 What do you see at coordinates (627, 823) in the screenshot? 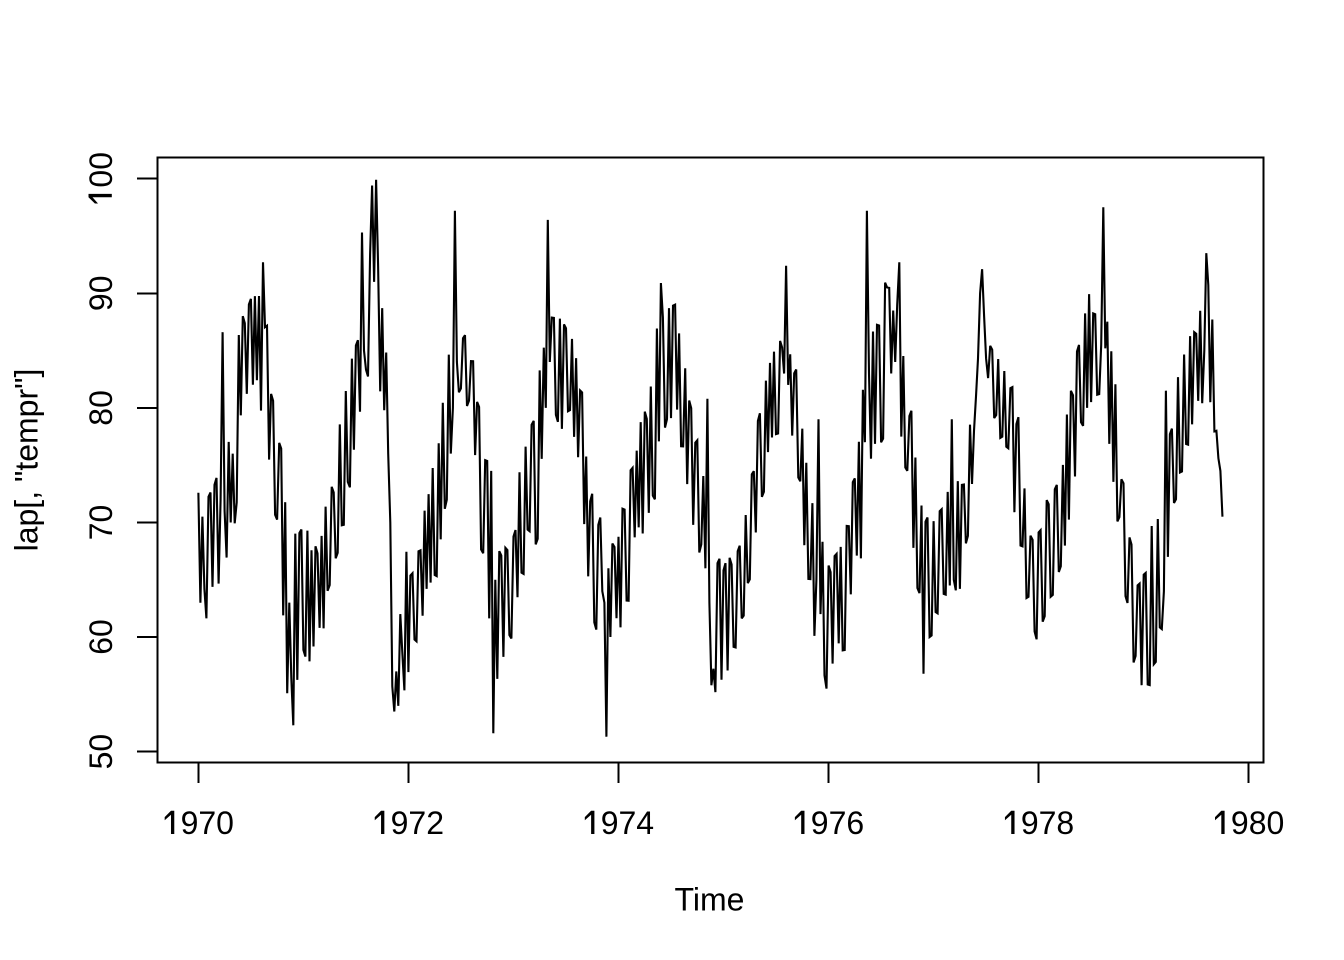
I see `svg-text: 974` at bounding box center [627, 823].